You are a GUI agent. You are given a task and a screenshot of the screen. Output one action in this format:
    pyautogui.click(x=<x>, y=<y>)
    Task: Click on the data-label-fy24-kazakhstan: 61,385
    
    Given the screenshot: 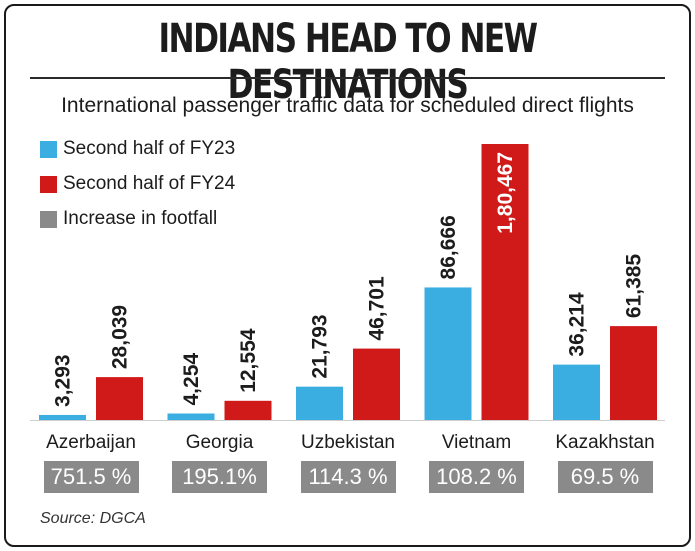 What is the action you would take?
    pyautogui.click(x=634, y=286)
    